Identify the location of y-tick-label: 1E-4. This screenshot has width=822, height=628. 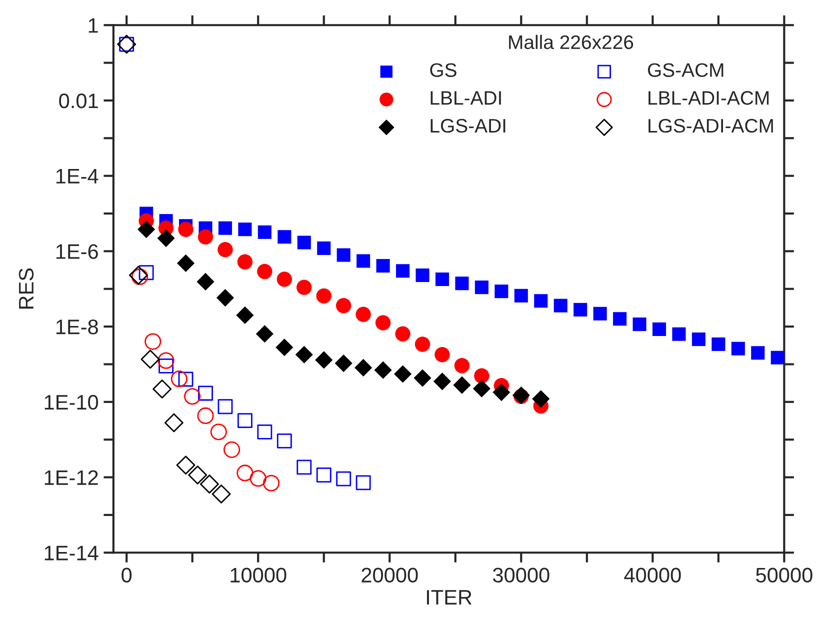
(77, 176).